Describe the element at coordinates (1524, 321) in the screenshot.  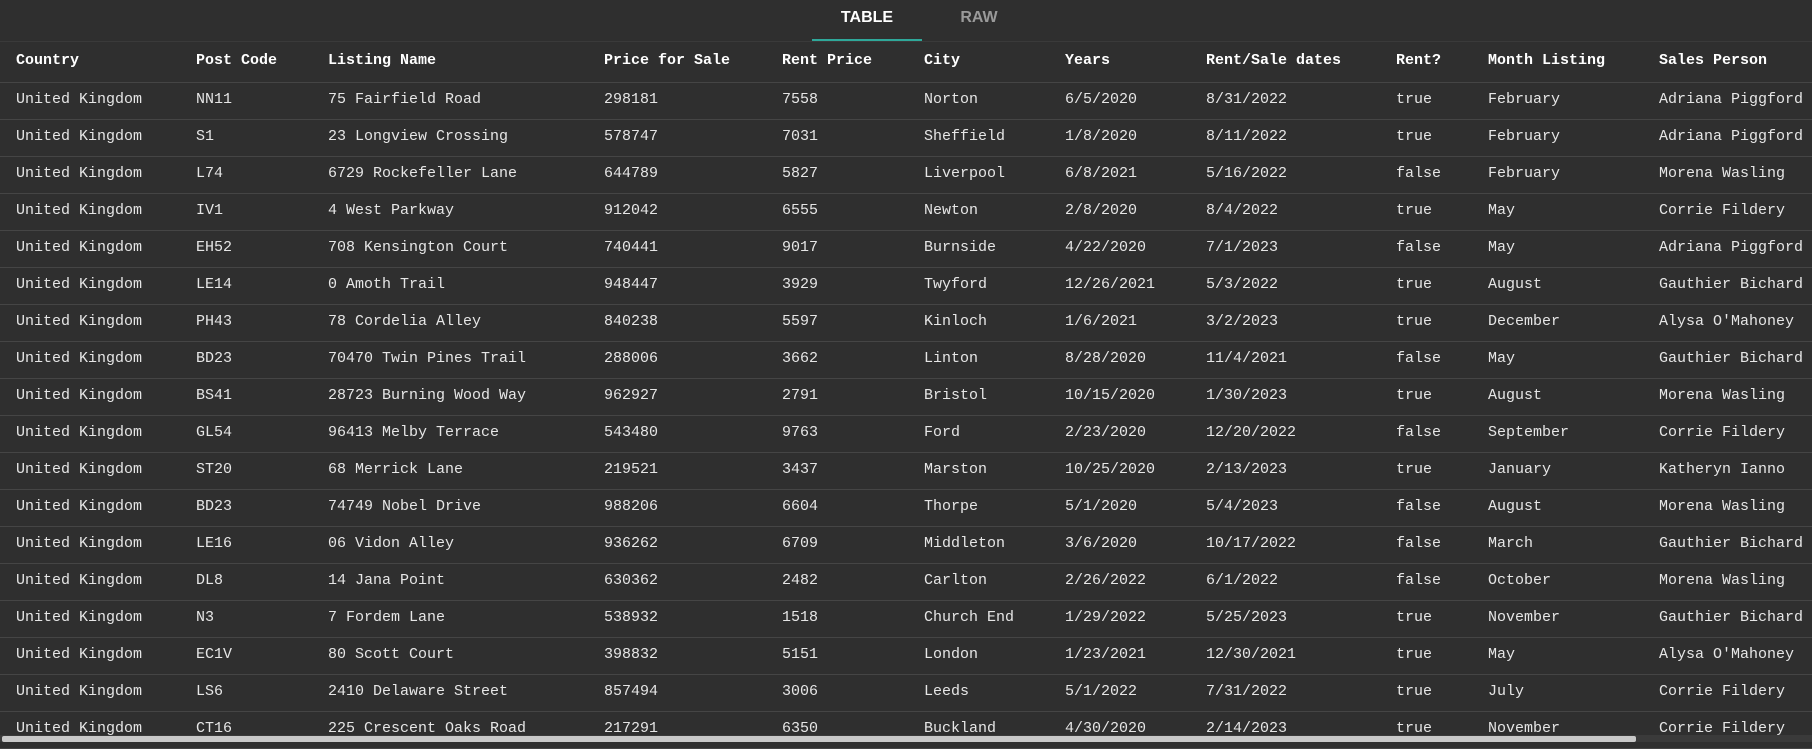
I see `table-cell: December` at that location.